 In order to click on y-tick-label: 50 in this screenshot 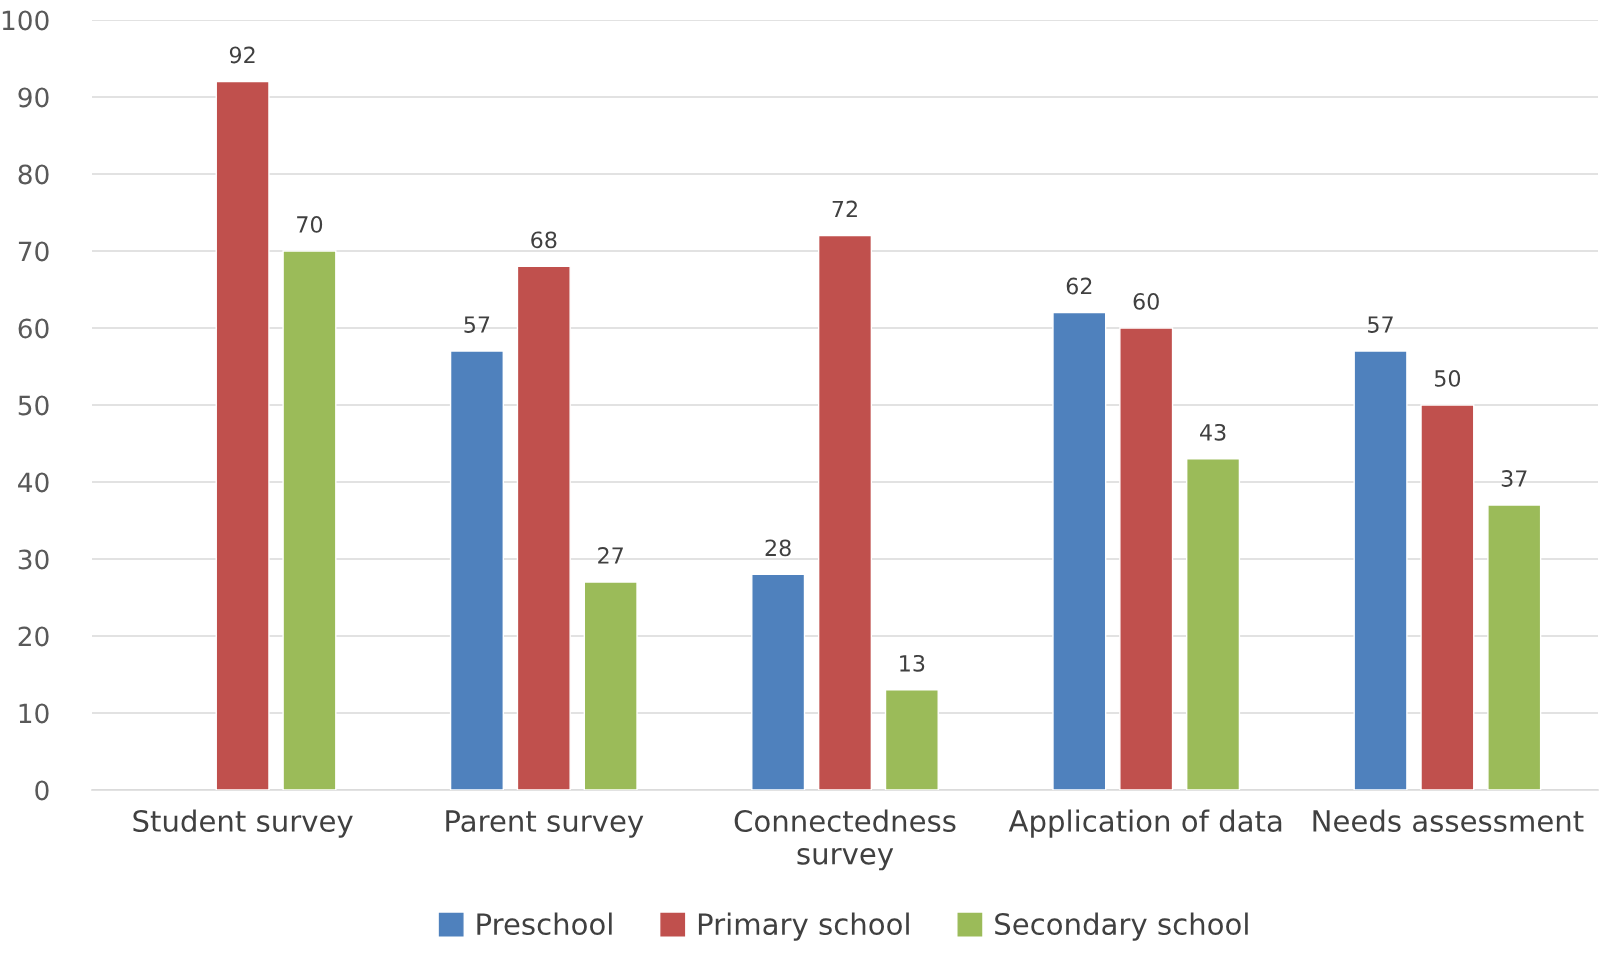, I will do `click(33, 405)`.